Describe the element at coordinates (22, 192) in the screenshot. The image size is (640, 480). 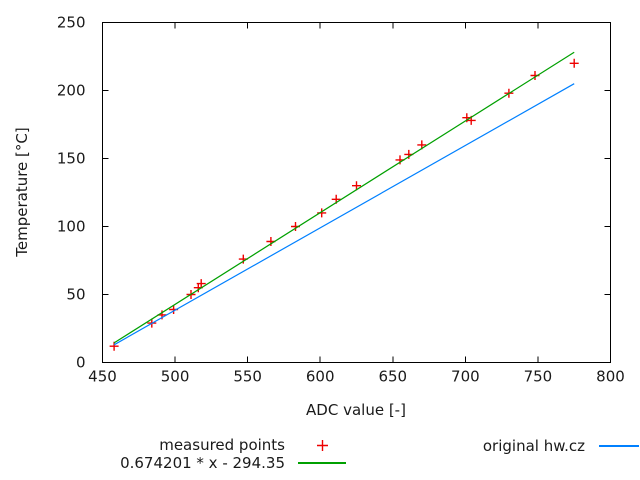
I see `y-axis-title: Temperature [°C]` at that location.